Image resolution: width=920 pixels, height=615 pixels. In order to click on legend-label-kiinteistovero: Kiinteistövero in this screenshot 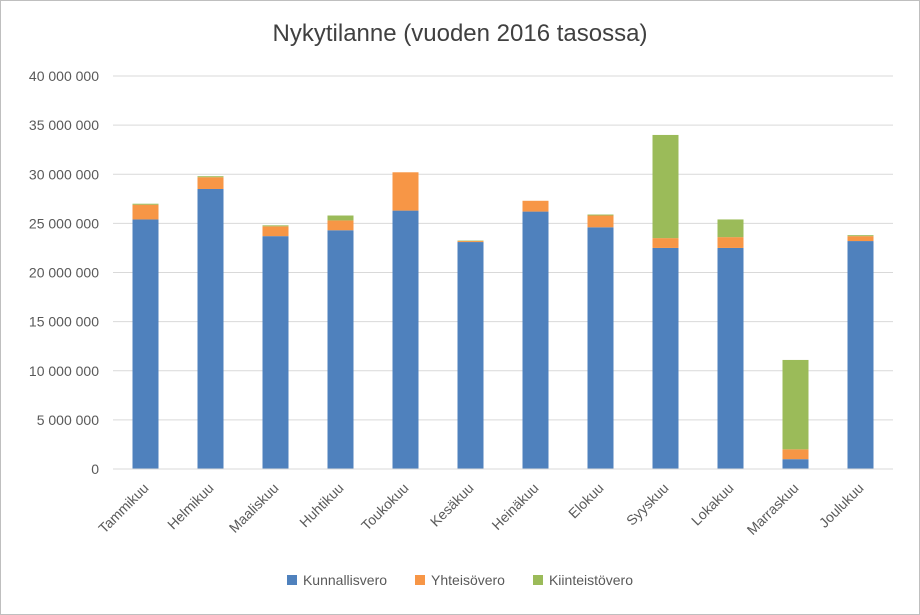, I will do `click(591, 580)`.